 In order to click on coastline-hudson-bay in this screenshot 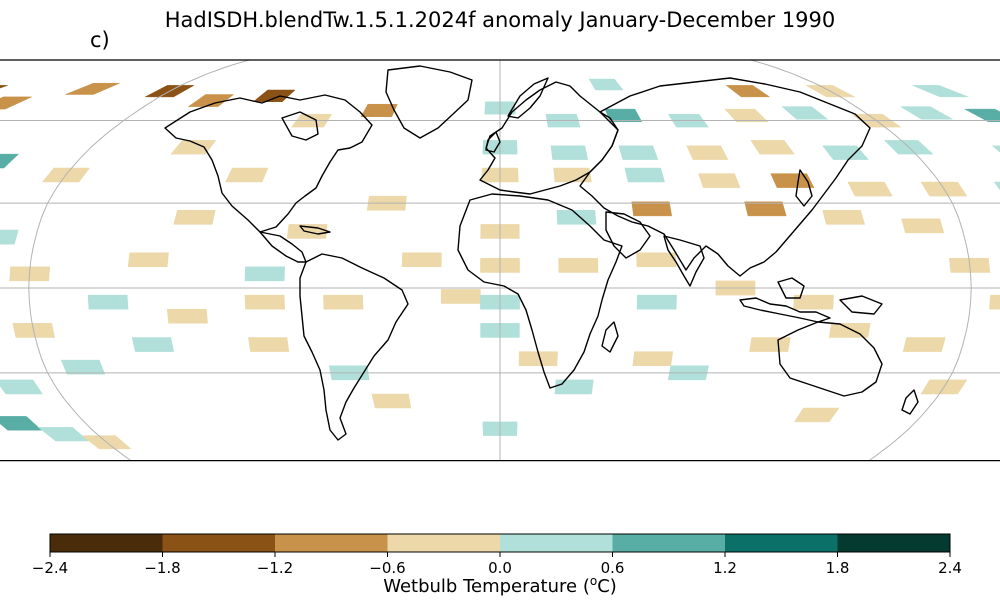, I will do `click(300, 126)`.